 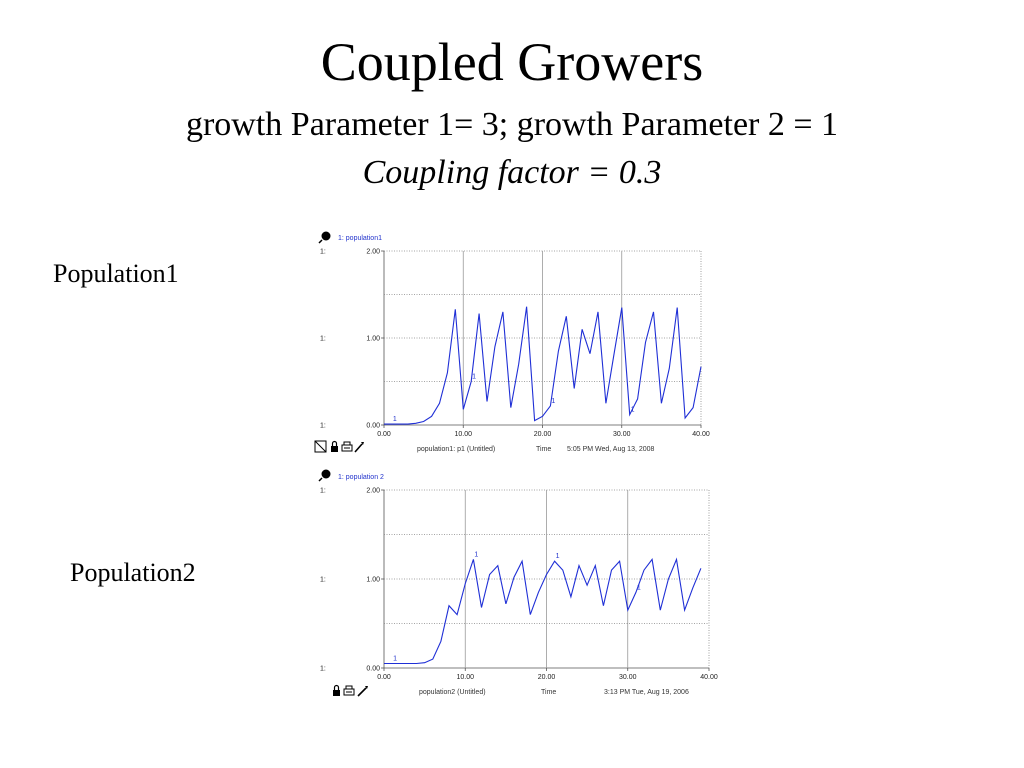 I want to click on footer-page-name: population2 (Untitled), so click(x=452, y=692).